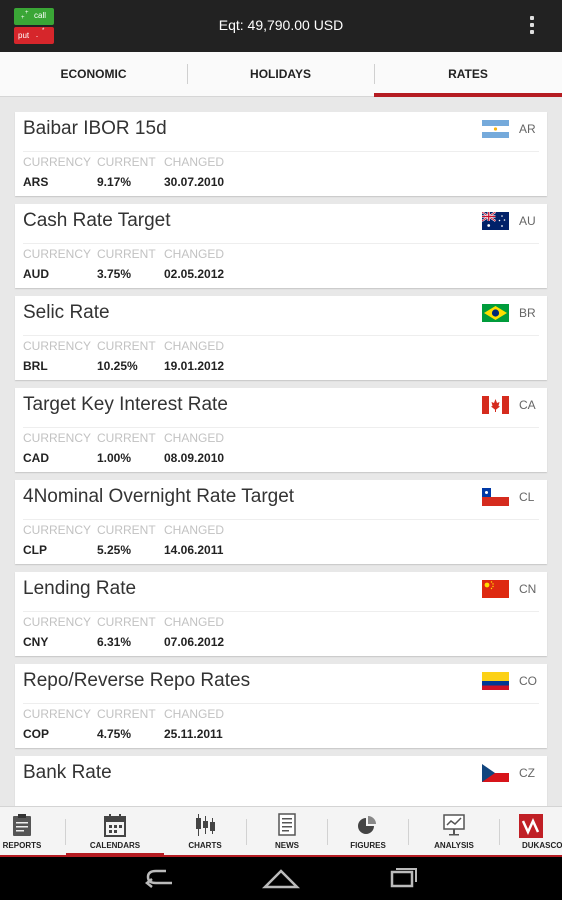 The height and width of the screenshot is (900, 562). What do you see at coordinates (495, 681) in the screenshot?
I see `colombia-flag-icon` at bounding box center [495, 681].